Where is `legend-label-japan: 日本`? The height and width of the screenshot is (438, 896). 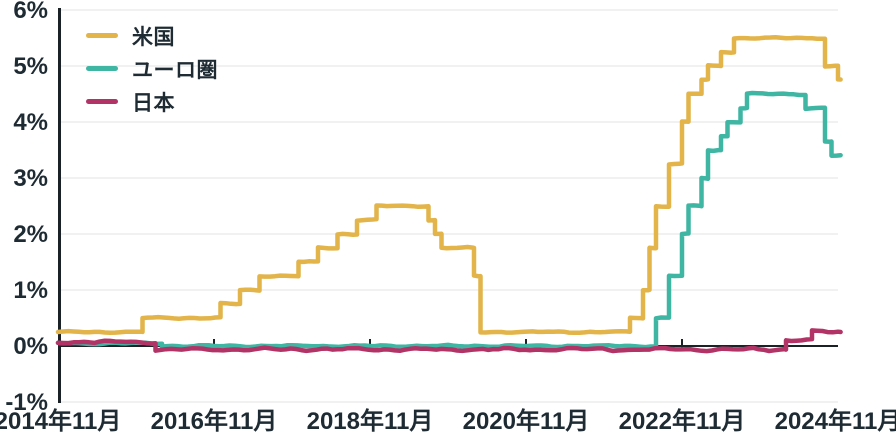 legend-label-japan: 日本 is located at coordinates (153, 103).